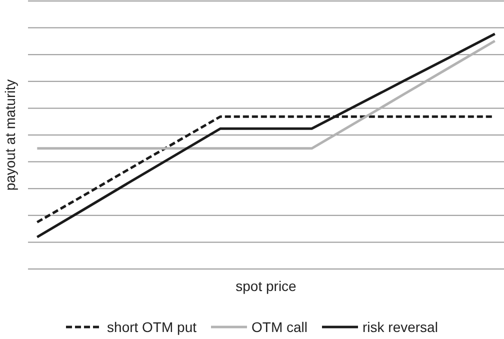  Describe the element at coordinates (266, 286) in the screenshot. I see `x-axis-title: spot price` at that location.